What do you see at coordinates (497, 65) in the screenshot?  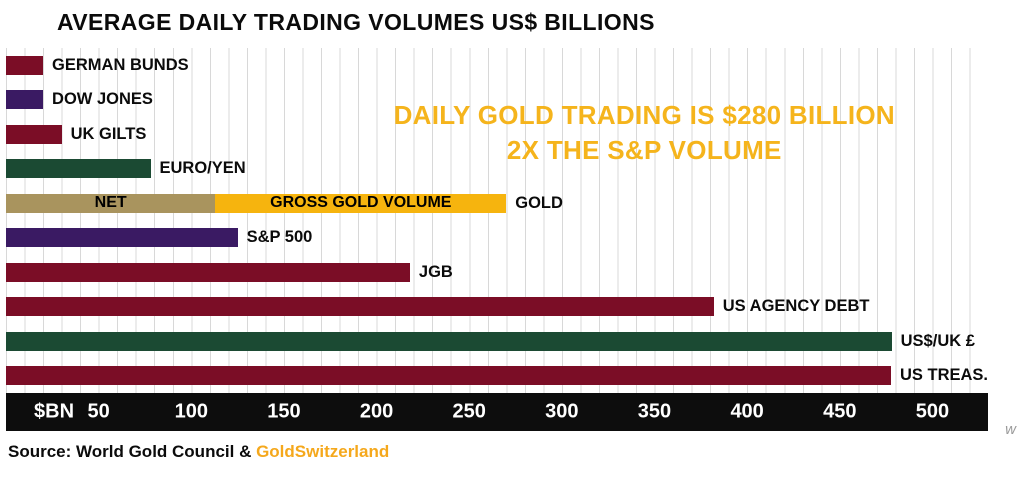 I see `bar-row: GERMAN BUNDS` at bounding box center [497, 65].